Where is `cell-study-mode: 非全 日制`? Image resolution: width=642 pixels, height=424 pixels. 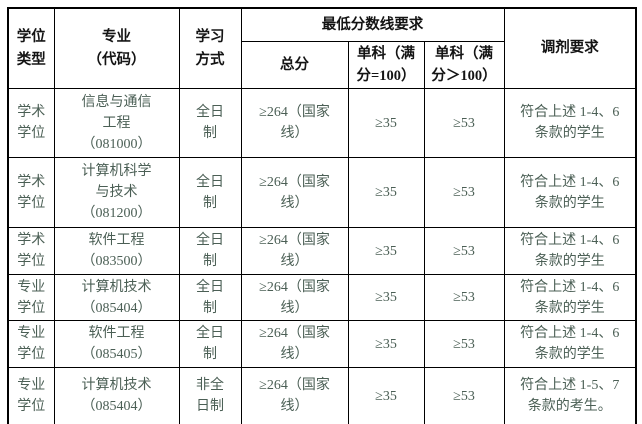
cell-study-mode: 非全 日制 is located at coordinates (210, 395).